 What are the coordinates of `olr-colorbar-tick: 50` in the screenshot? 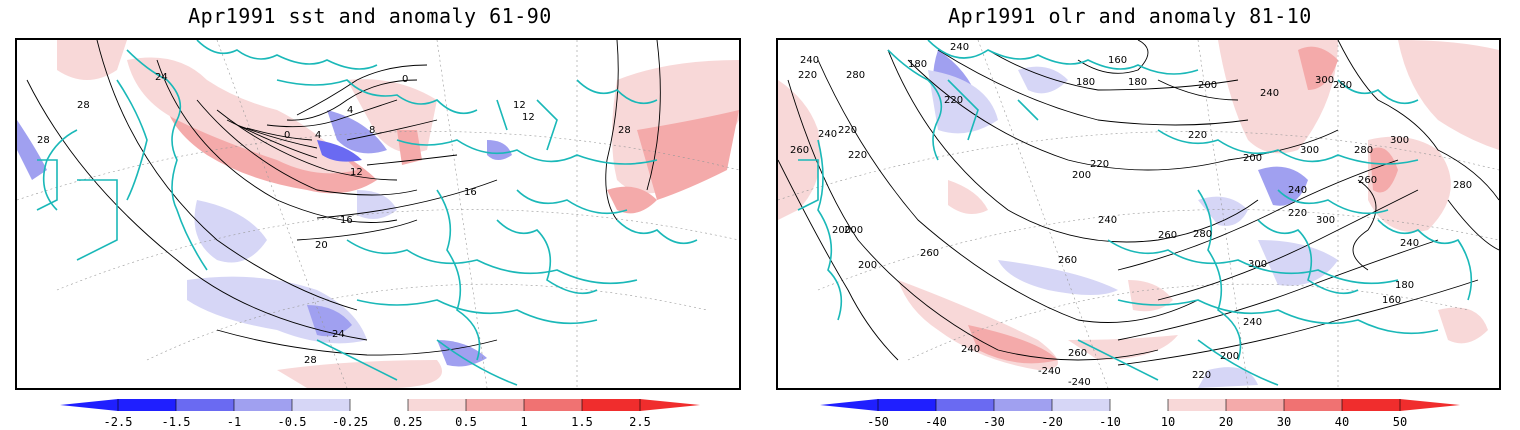 It's located at (1400, 422).